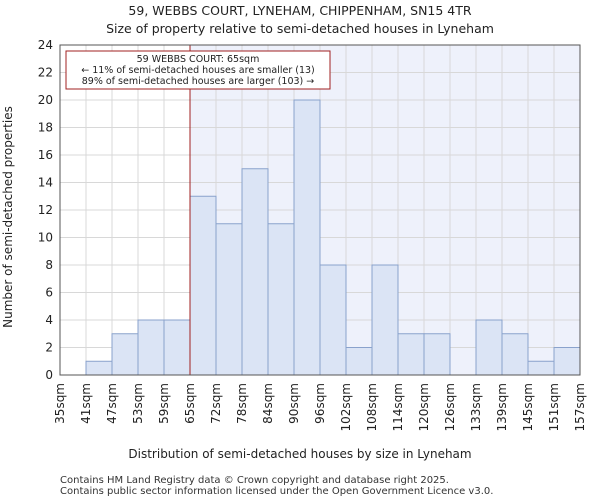 The width and height of the screenshot is (600, 500). Describe the element at coordinates (216, 403) in the screenshot. I see `x-tick-label: 72sqm` at that location.